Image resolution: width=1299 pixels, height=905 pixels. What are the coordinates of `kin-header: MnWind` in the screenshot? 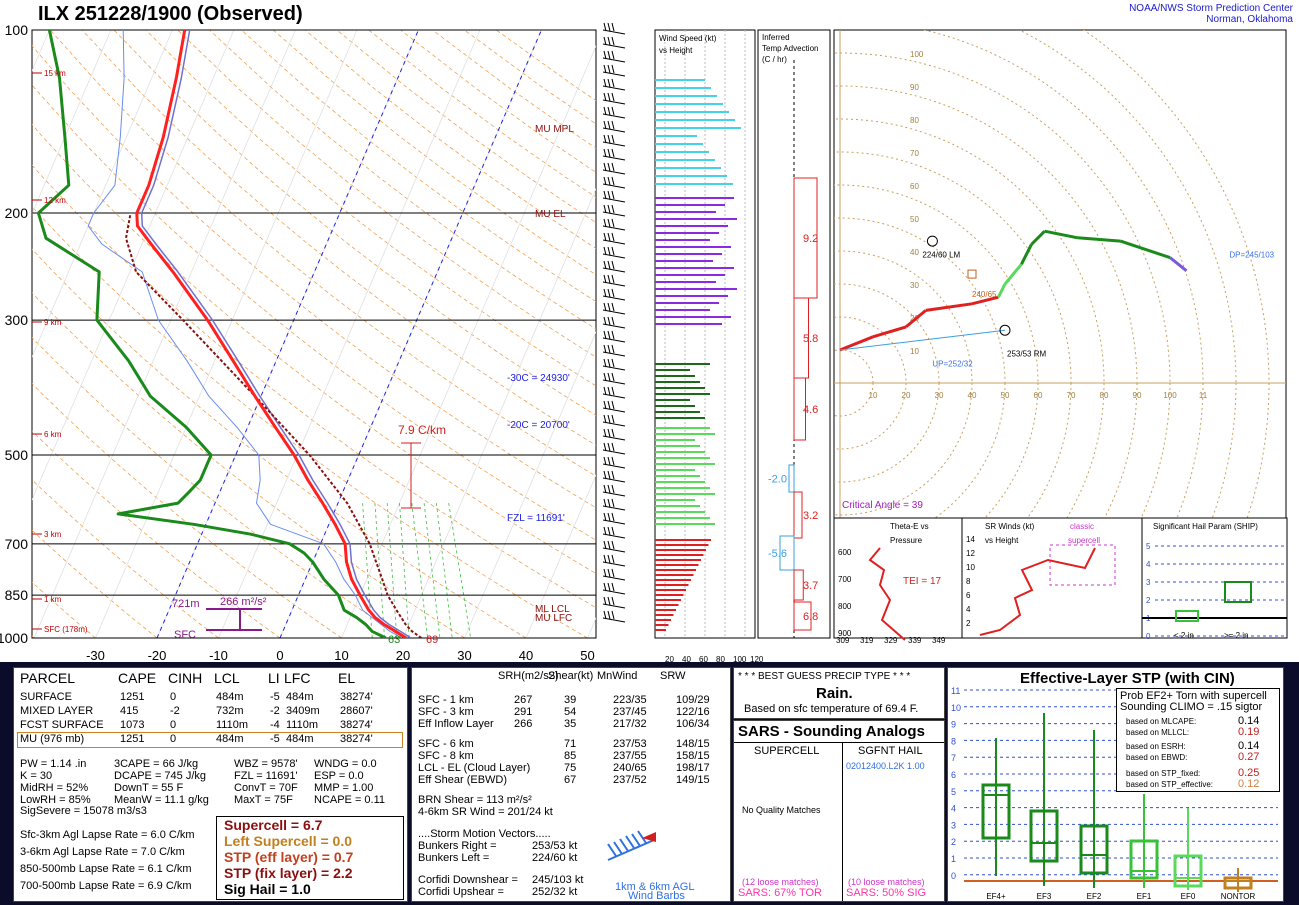 It's located at (617, 676).